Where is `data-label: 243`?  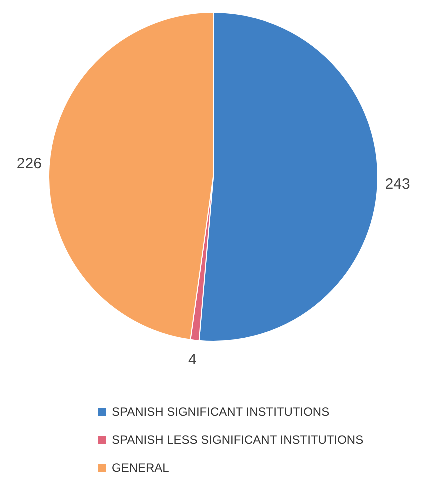 data-label: 243 is located at coordinates (397, 185).